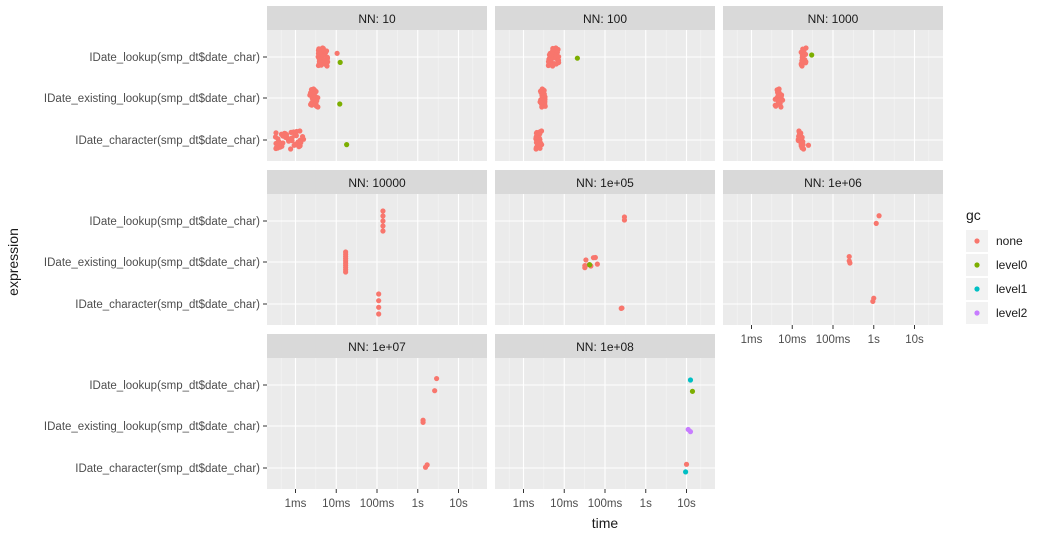 Image resolution: width=1044 pixels, height=538 pixels. Describe the element at coordinates (973, 215) in the screenshot. I see `legend-title: gc` at that location.